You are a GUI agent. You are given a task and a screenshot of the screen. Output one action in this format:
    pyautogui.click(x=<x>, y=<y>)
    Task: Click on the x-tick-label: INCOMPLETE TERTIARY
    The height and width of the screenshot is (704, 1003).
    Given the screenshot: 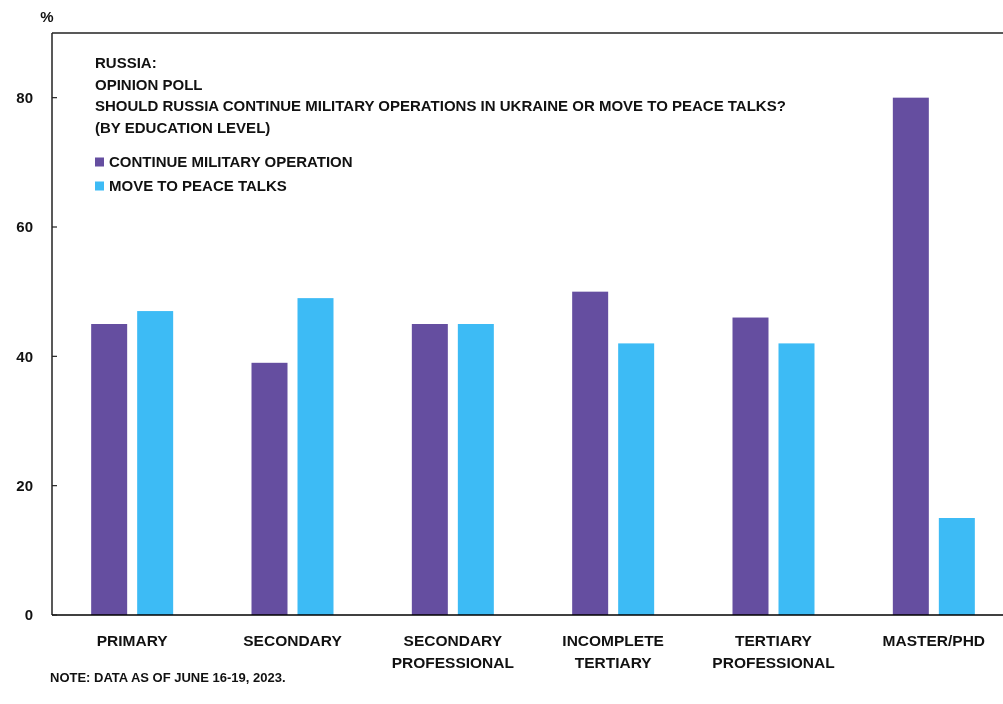 What is the action you would take?
    pyautogui.click(x=613, y=651)
    